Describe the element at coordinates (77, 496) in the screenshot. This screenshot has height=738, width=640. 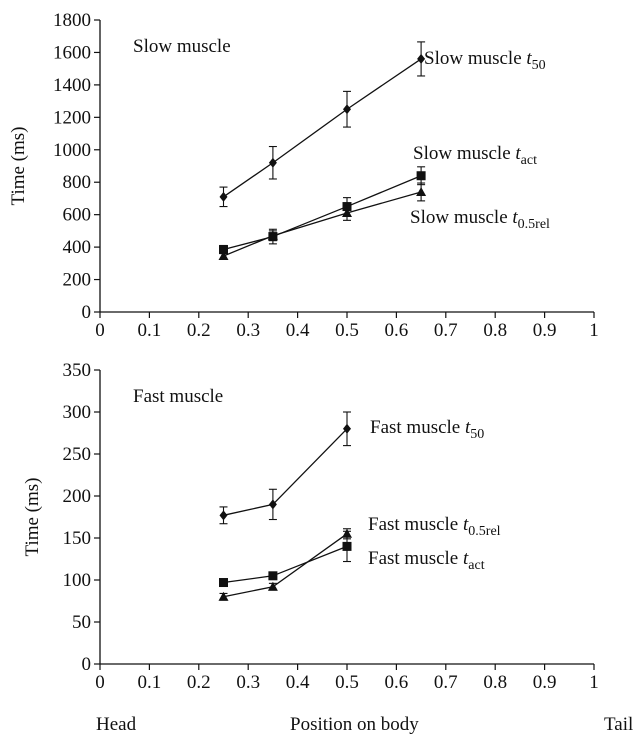
I see `panel2-y-tick-label: 200` at that location.